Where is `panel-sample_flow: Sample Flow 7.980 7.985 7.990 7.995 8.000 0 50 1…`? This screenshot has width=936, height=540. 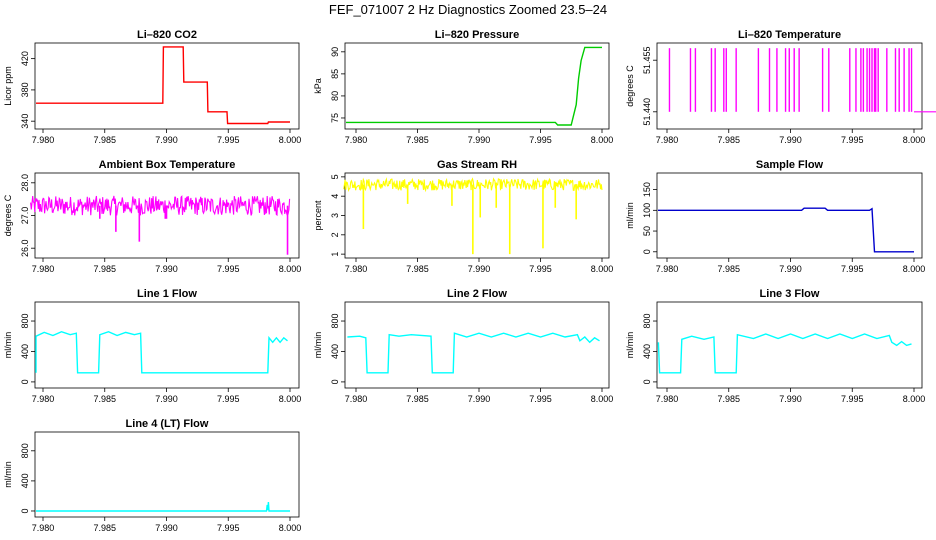
panel-sample_flow: Sample Flow 7.980 7.985 7.990 7.995 8.000 0 50 1… is located at coordinates (775, 216).